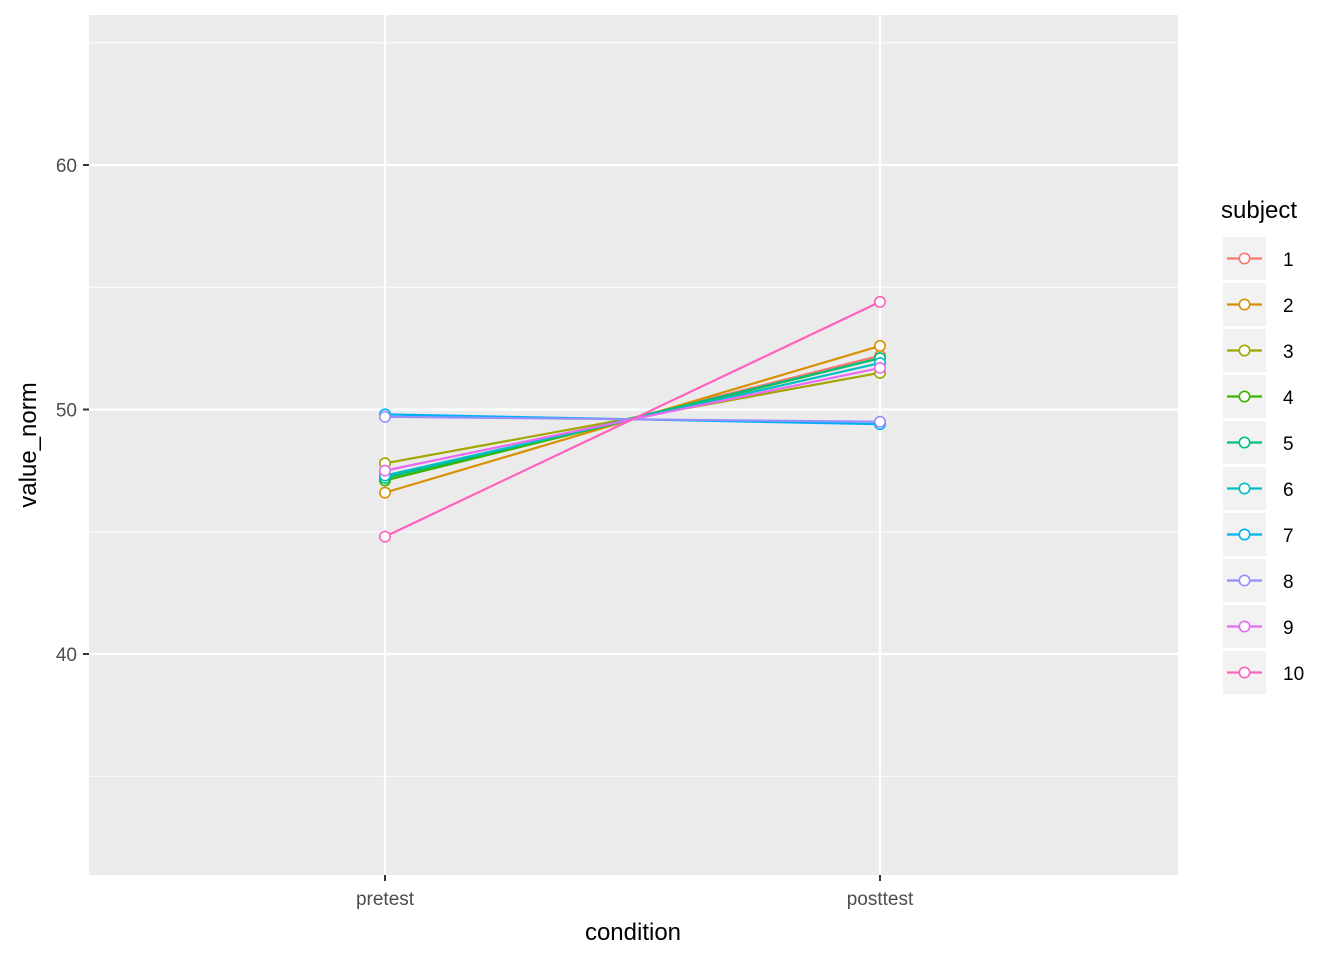  I want to click on legend-label: 6, so click(1288, 490).